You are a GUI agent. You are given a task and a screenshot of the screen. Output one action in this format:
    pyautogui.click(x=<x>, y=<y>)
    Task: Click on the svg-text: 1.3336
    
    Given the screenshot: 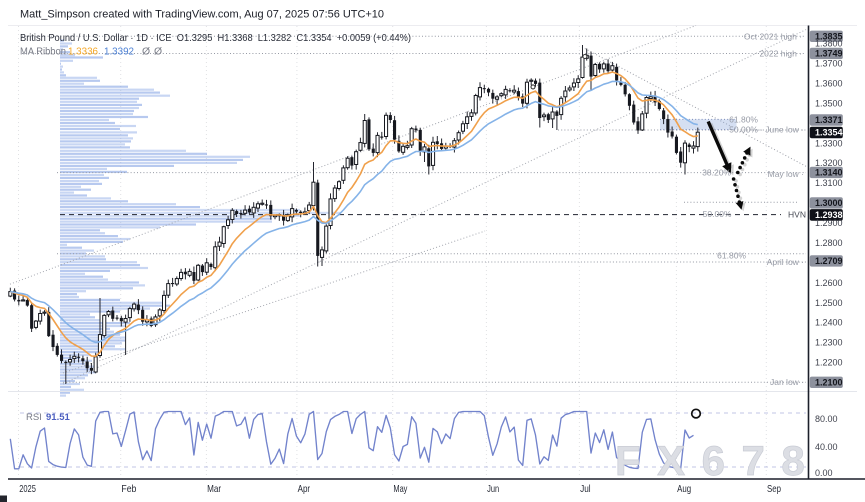 What is the action you would take?
    pyautogui.click(x=83, y=52)
    